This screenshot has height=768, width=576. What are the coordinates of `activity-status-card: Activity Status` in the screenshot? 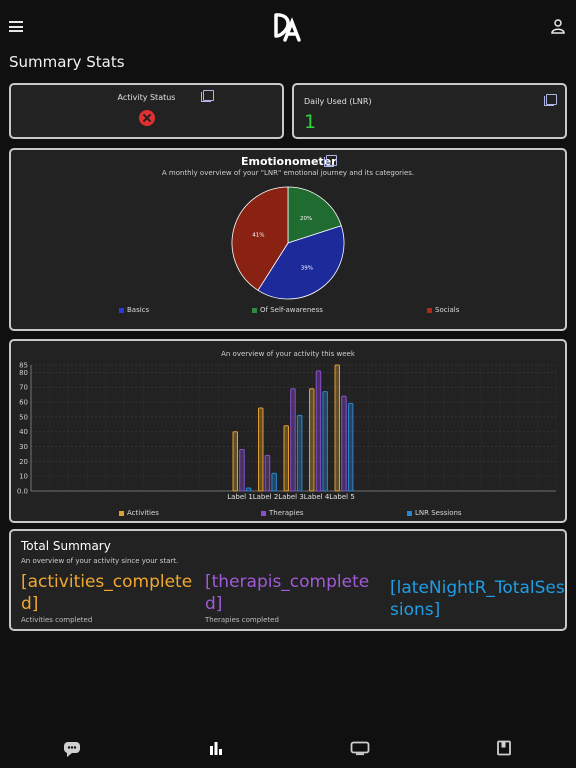 It's located at (146, 111).